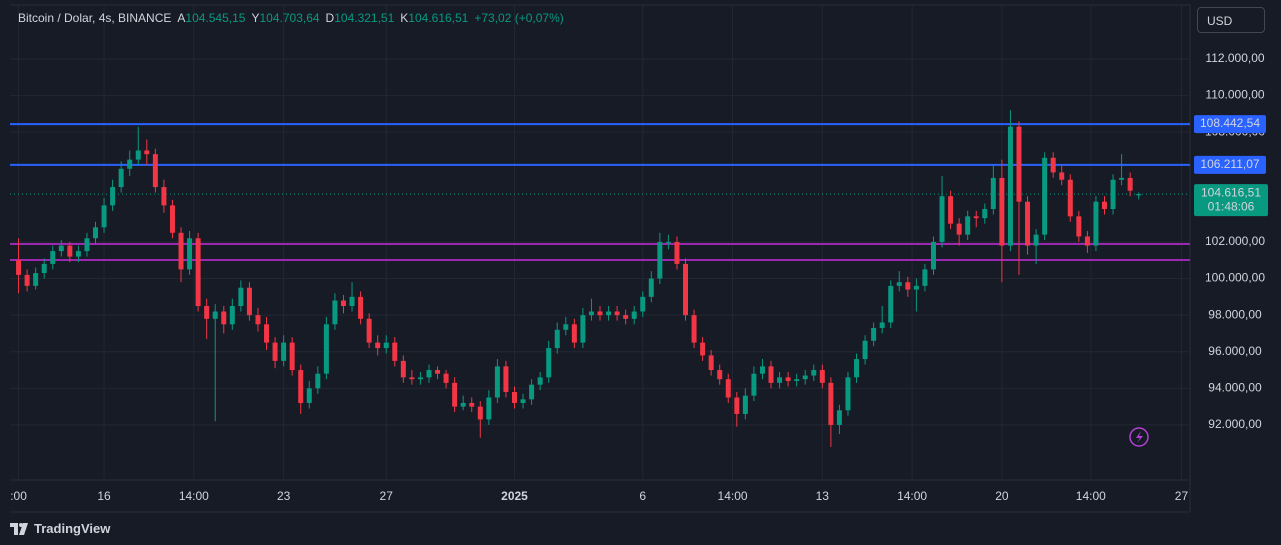 The height and width of the screenshot is (545, 1281). What do you see at coordinates (21, 525) in the screenshot?
I see `logo-dot` at bounding box center [21, 525].